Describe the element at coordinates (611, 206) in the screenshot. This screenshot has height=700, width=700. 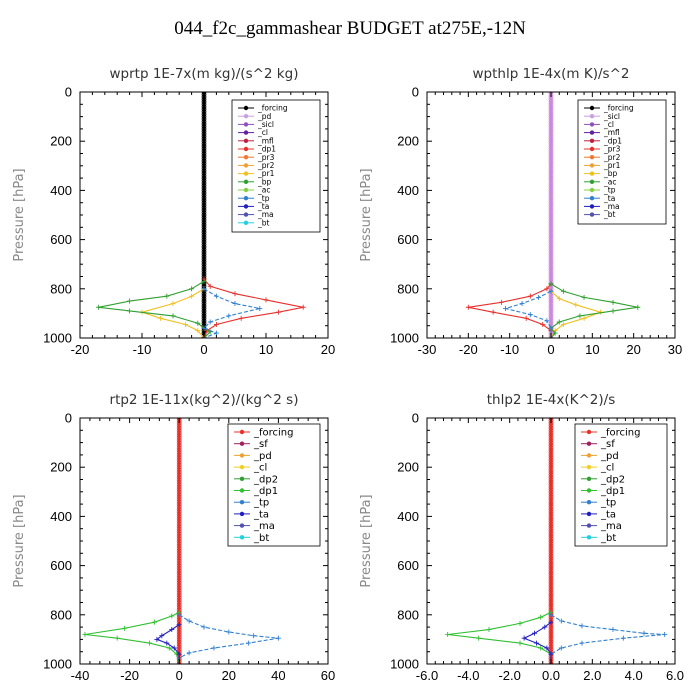
I see `legend-entry: _ma` at that location.